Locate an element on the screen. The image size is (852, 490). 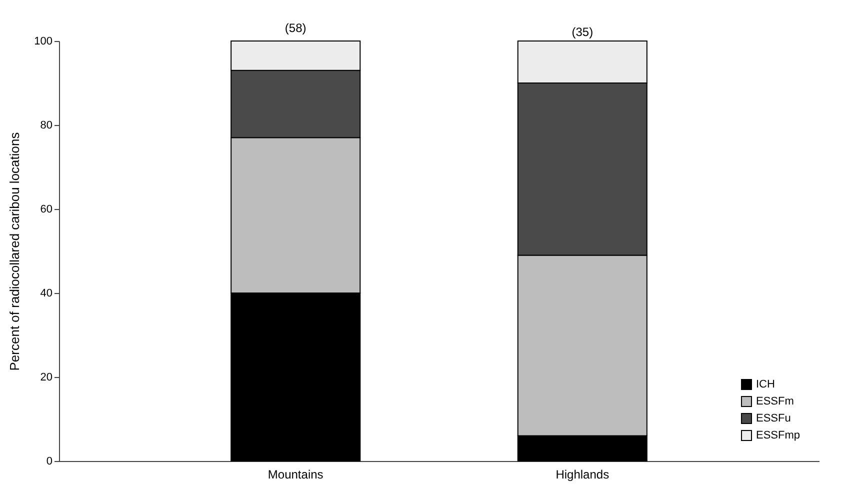
y-tick-label: 60 is located at coordinates (46, 210).